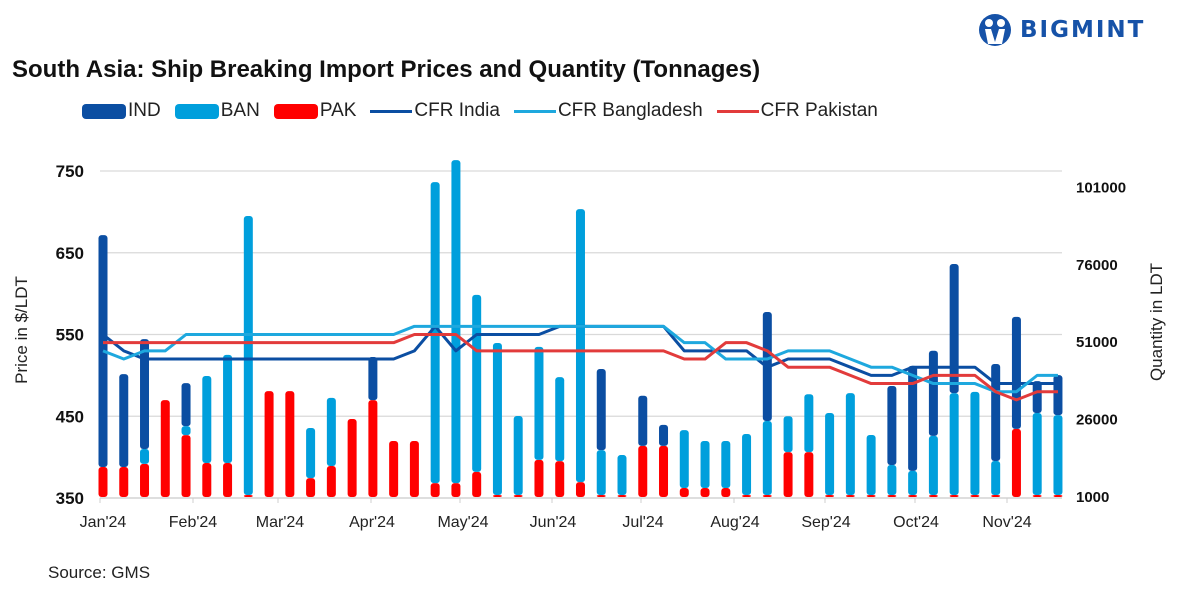 The width and height of the screenshot is (1181, 595). I want to click on y-tick-label: 550, so click(70, 335).